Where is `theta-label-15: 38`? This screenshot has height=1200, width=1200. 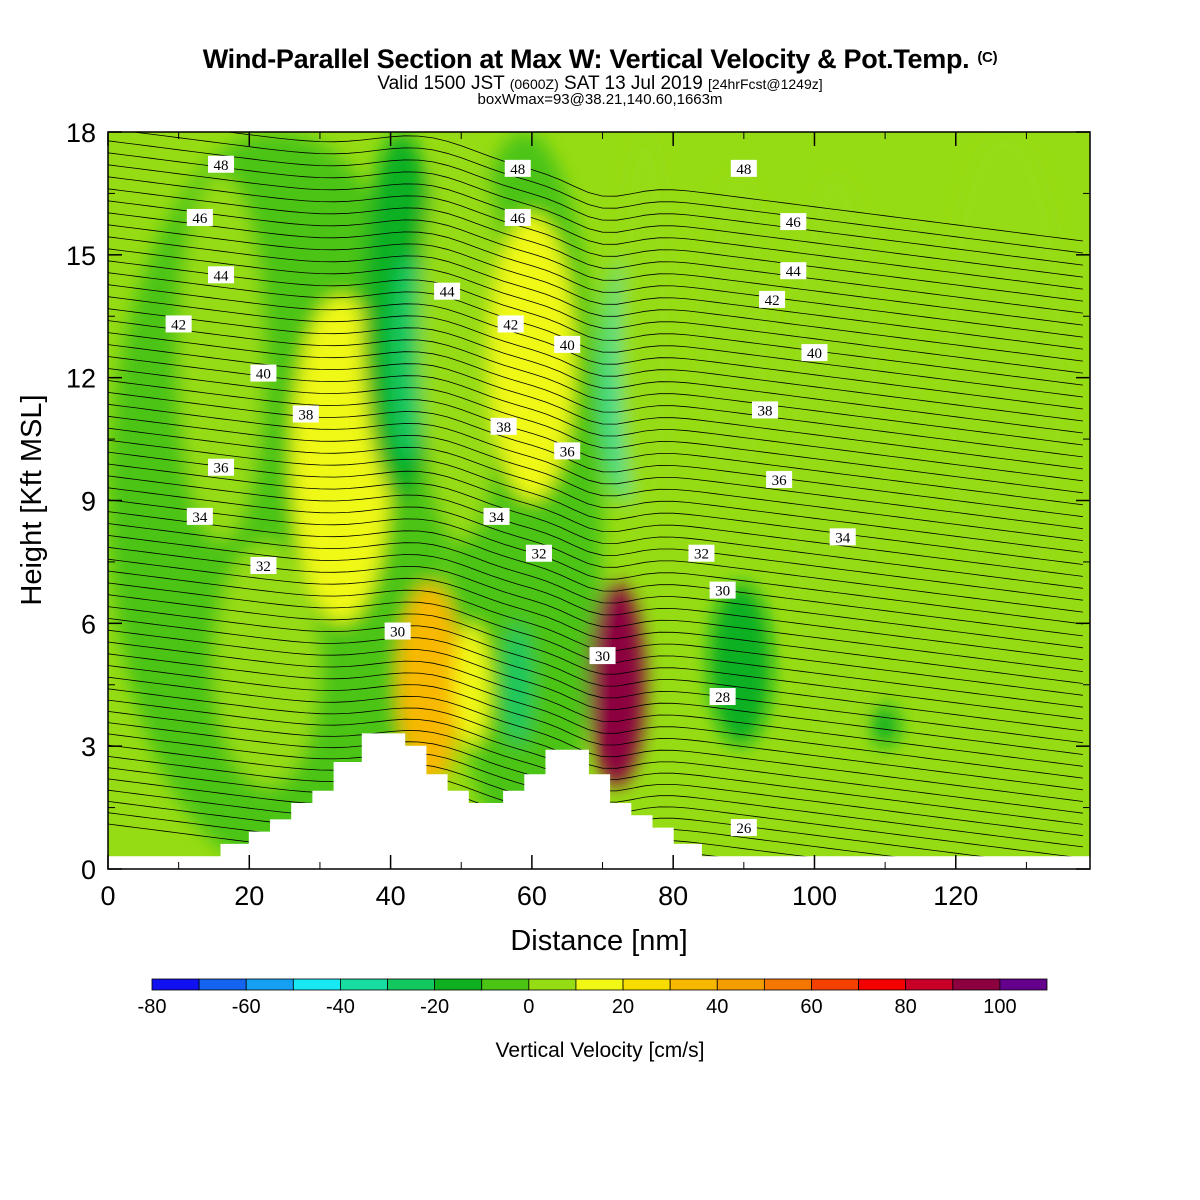
theta-label-15: 38 is located at coordinates (305, 414).